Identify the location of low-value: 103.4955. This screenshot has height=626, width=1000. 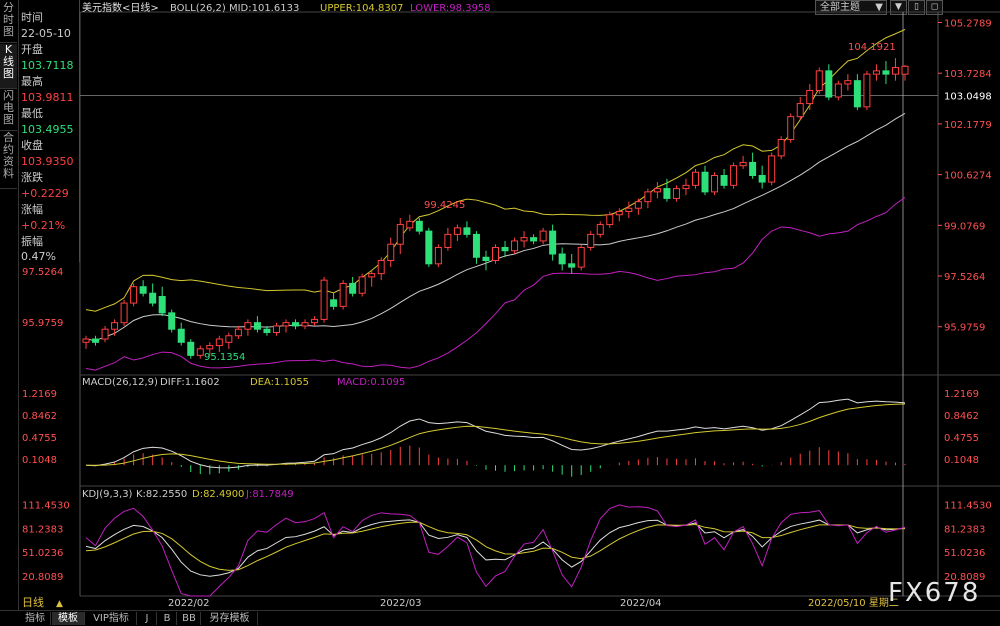
(47, 129).